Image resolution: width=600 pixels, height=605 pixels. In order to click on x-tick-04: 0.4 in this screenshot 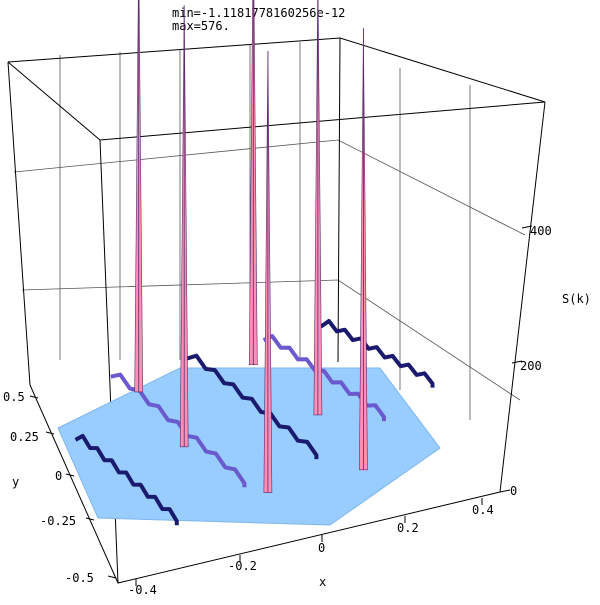, I will do `click(483, 510)`.